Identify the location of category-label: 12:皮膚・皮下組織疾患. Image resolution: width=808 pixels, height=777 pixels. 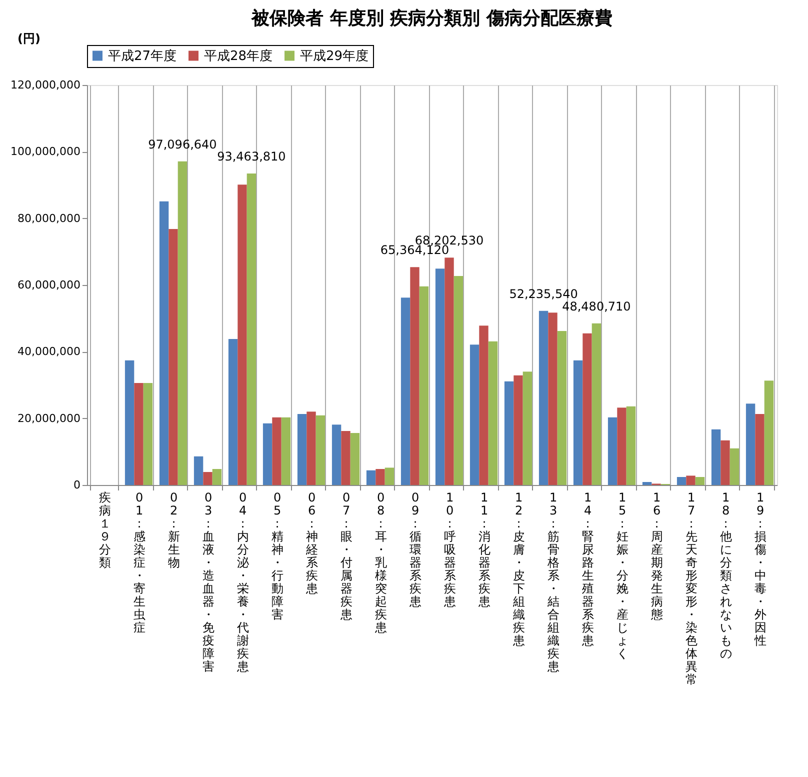
(518, 569).